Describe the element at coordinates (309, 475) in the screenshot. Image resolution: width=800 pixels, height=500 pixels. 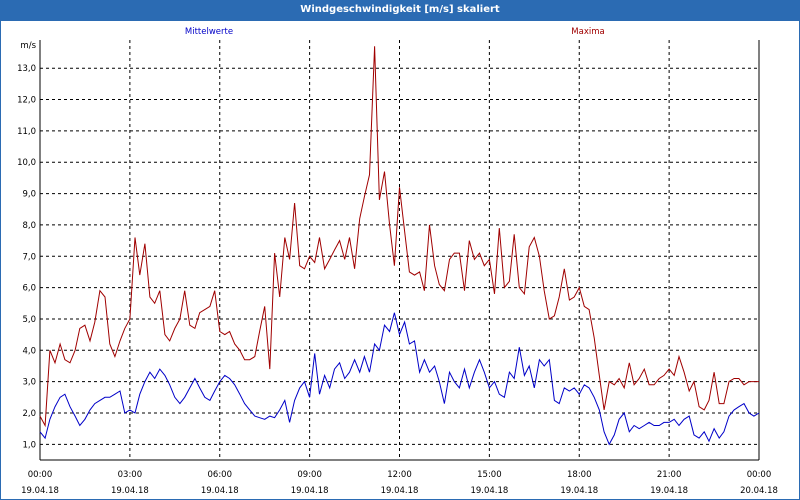
I see `x-tick-time: 09:00` at that location.